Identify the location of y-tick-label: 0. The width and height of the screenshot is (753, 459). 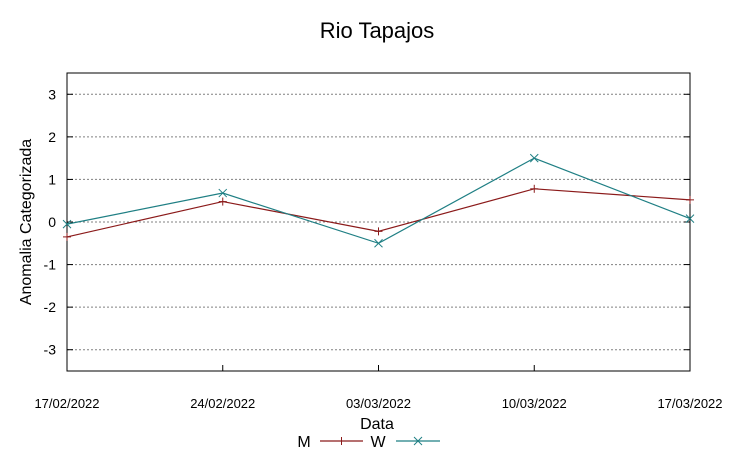
(52, 222).